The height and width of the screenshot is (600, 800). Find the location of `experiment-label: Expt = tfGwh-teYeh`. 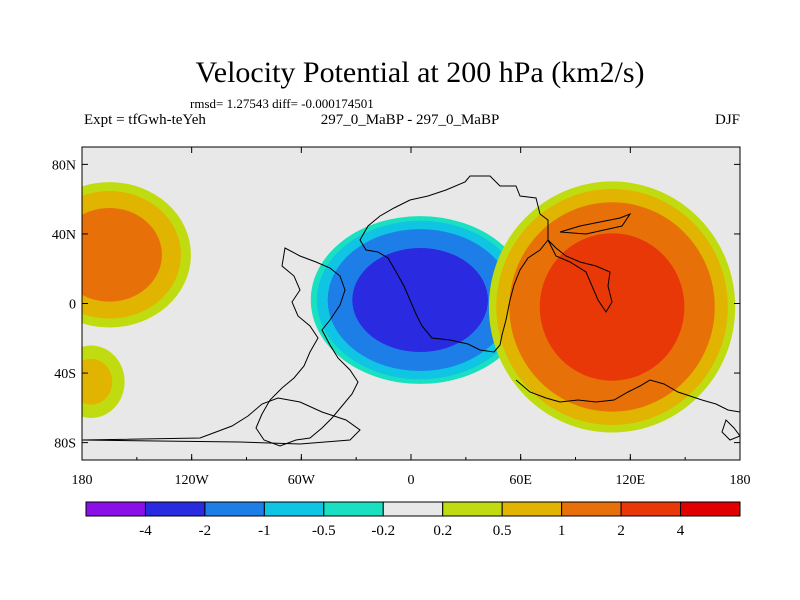

experiment-label: Expt = tfGwh-teYeh is located at coordinates (145, 120).